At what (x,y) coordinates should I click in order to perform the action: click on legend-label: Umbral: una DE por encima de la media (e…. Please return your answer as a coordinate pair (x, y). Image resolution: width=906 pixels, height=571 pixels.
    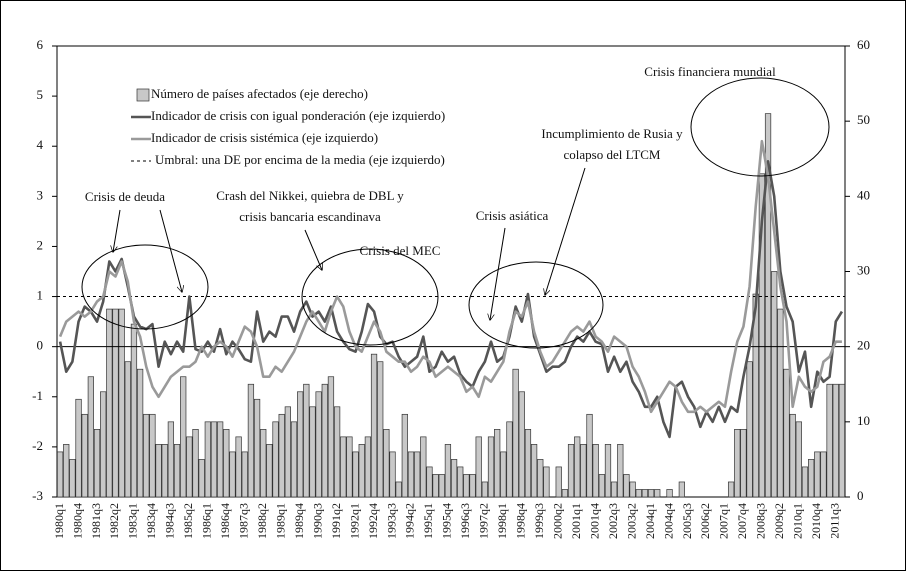
    Looking at the image, I should click on (300, 159).